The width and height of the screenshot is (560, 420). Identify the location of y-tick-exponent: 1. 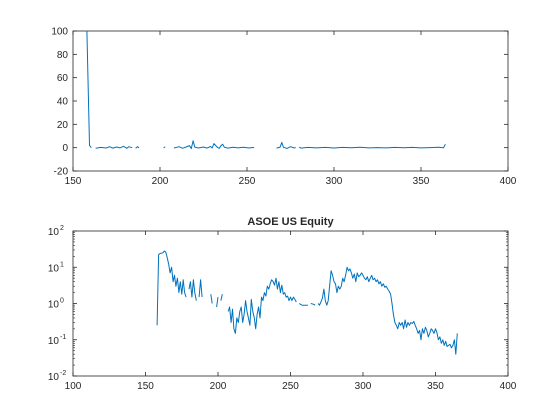
(62, 264).